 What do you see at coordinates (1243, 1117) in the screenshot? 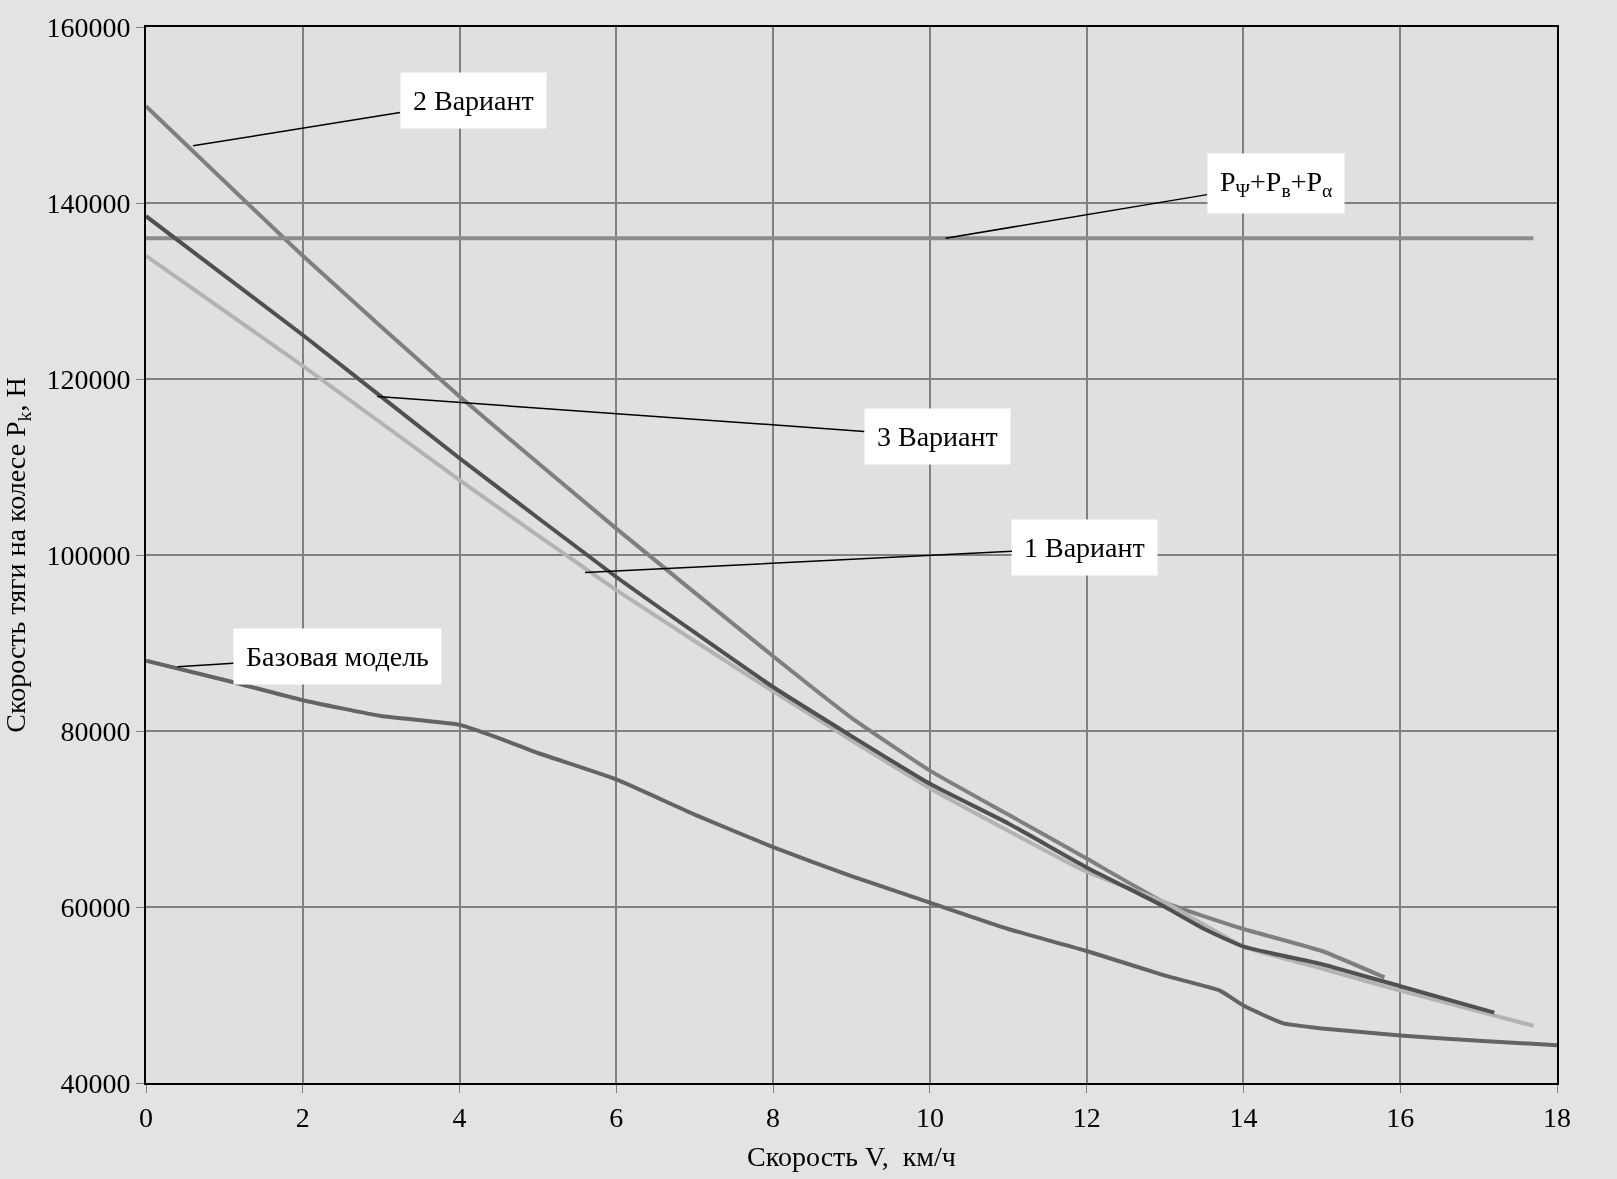
I see `x-tick-label: 14` at bounding box center [1243, 1117].